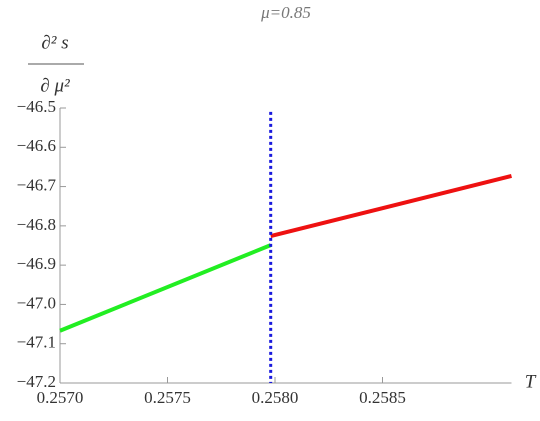  I want to click on y-label-numerator: ∂² s, so click(54, 42).